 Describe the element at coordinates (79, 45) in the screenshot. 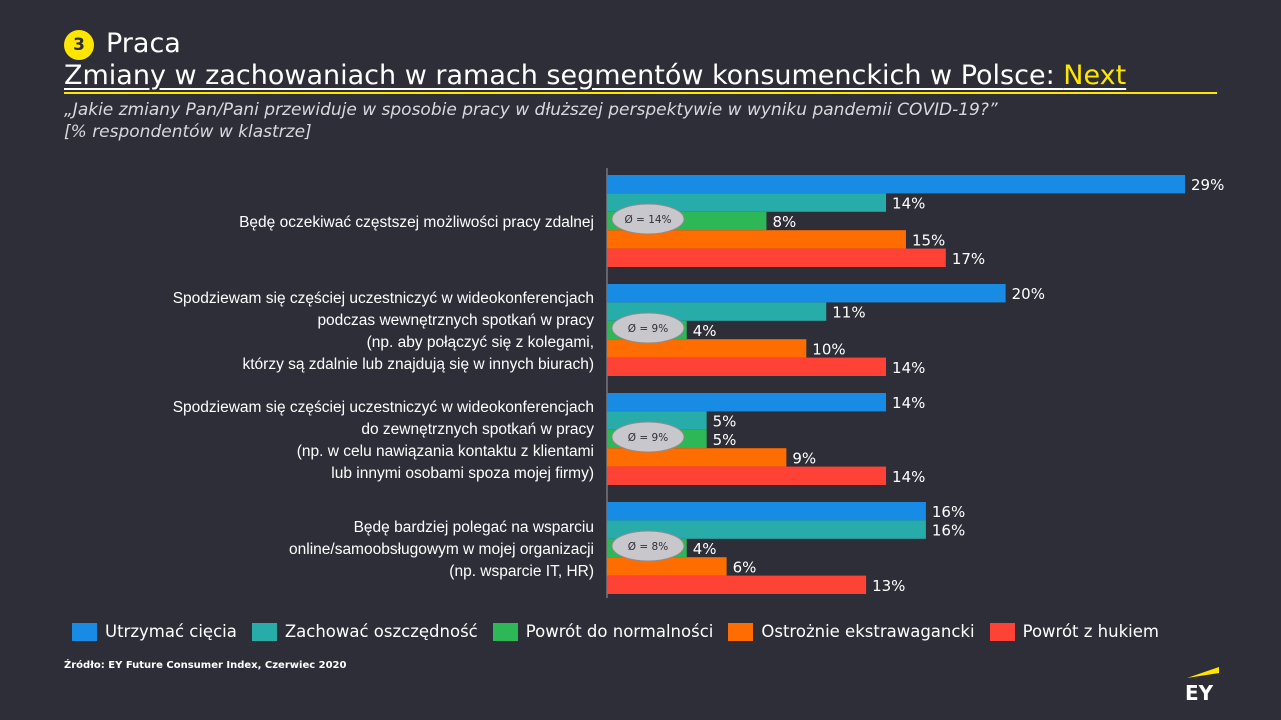

I see `section-number-badge: 3` at that location.